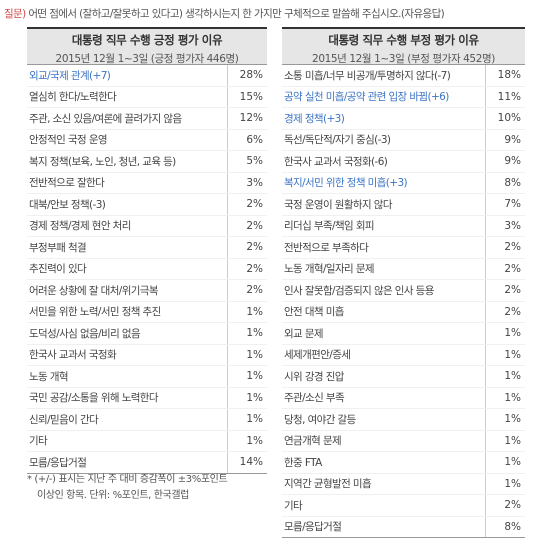 The height and width of the screenshot is (559, 550). What do you see at coordinates (64, 419) in the screenshot?
I see `row-label: 신뢰/믿음이 간다` at bounding box center [64, 419].